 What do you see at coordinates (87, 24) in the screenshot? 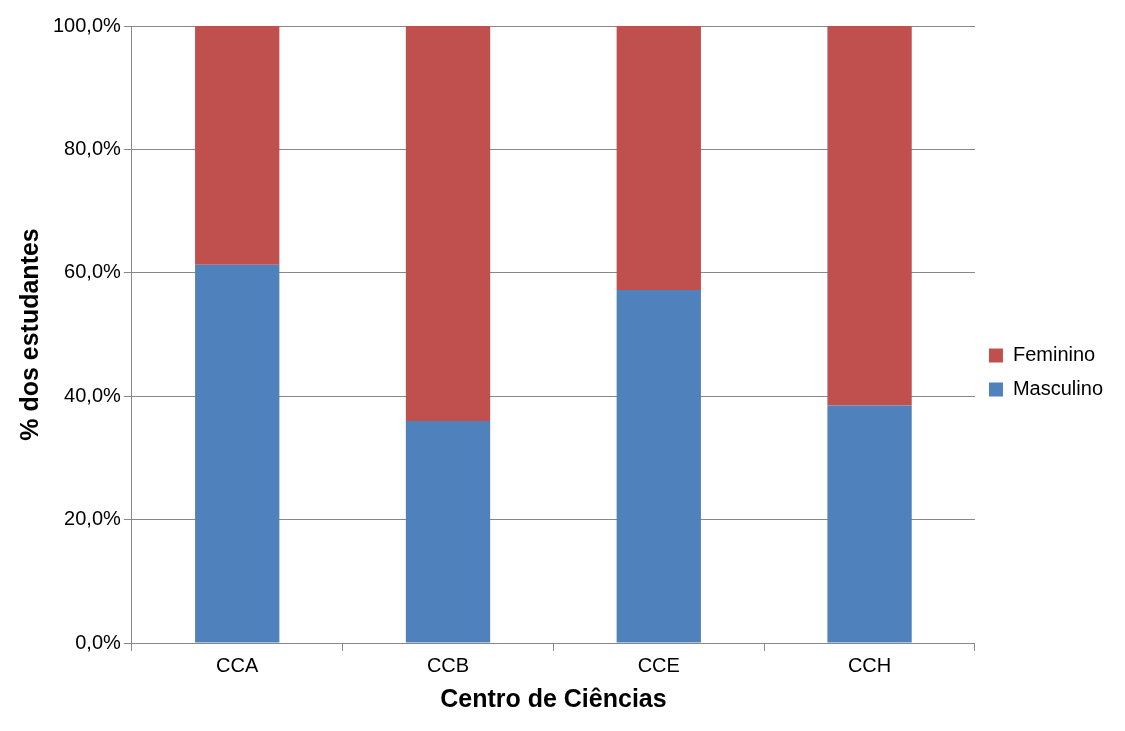
I see `y-tick-label: 100,0%` at bounding box center [87, 24].